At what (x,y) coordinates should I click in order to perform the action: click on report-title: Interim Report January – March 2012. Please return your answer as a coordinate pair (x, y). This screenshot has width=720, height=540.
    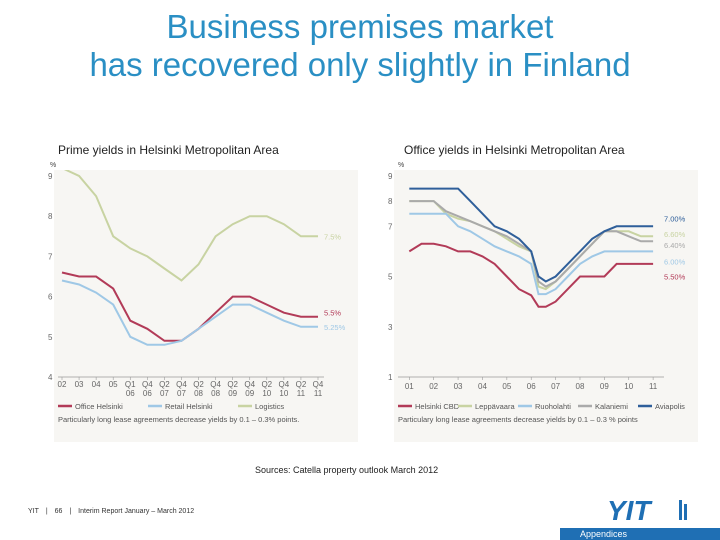
    Looking at the image, I should click on (136, 511).